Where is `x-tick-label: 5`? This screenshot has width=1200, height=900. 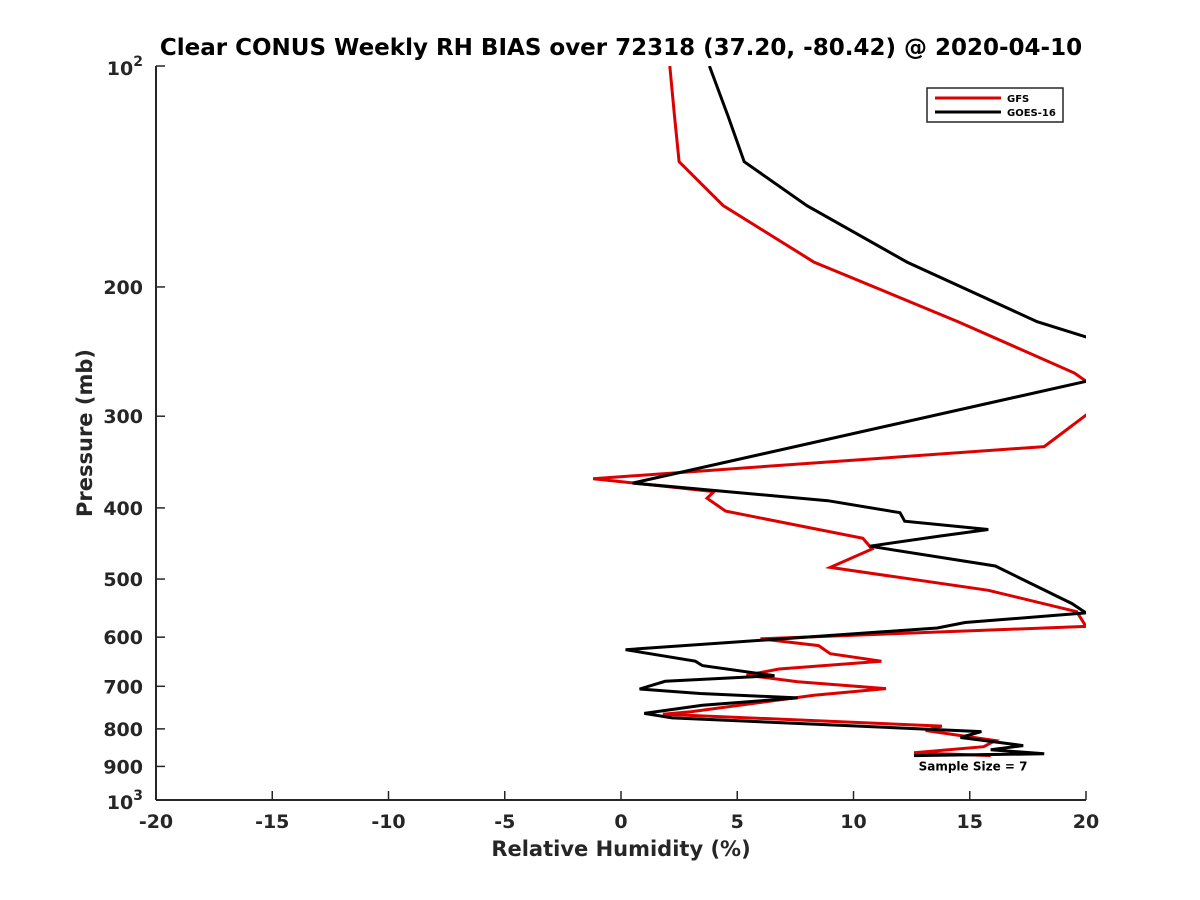 x-tick-label: 5 is located at coordinates (737, 822).